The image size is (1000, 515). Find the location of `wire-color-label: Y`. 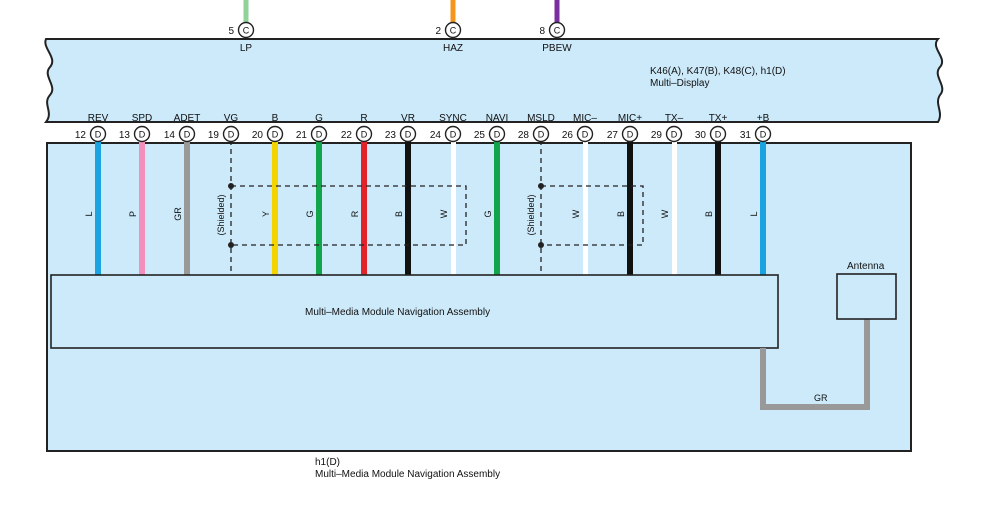

wire-color-label: Y is located at coordinates (266, 214).